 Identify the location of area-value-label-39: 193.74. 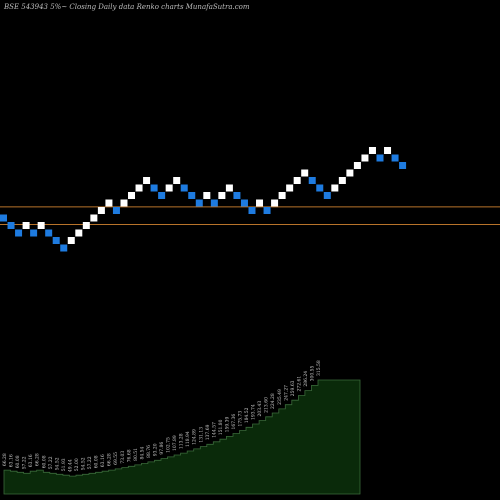
(254, 412).